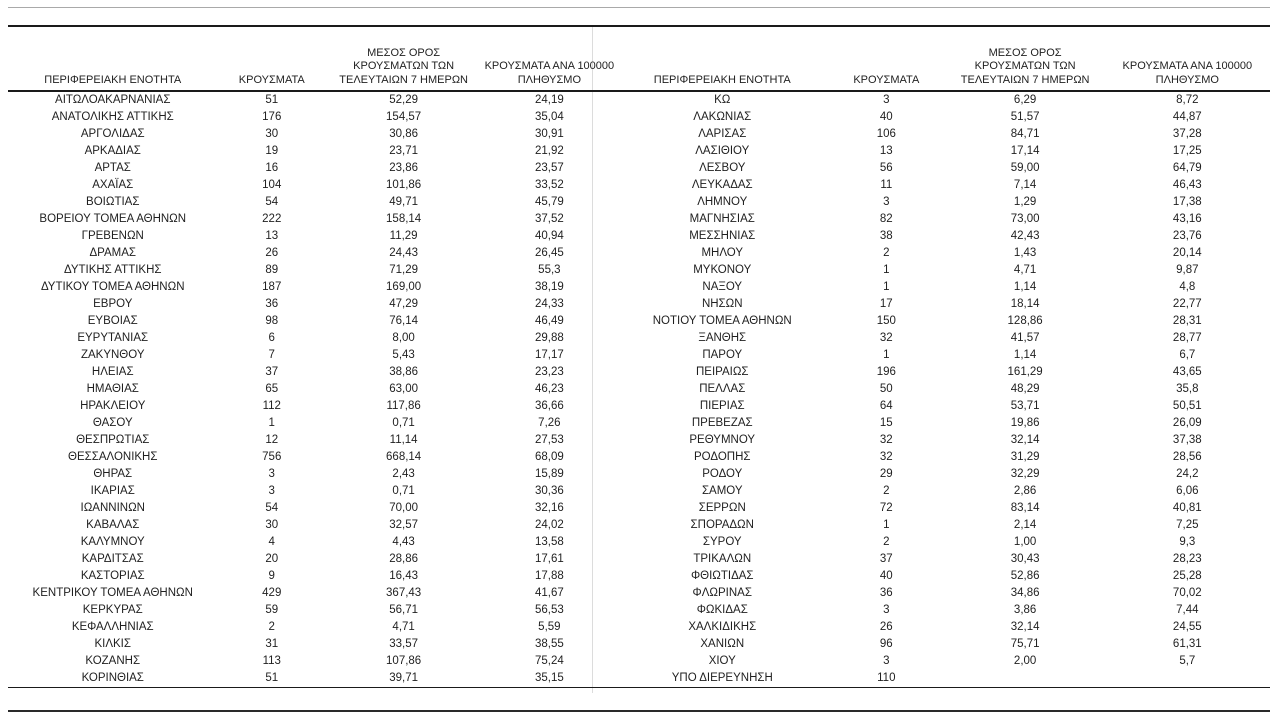 The width and height of the screenshot is (1278, 721). I want to click on avg7-cell: 49,71, so click(404, 202).